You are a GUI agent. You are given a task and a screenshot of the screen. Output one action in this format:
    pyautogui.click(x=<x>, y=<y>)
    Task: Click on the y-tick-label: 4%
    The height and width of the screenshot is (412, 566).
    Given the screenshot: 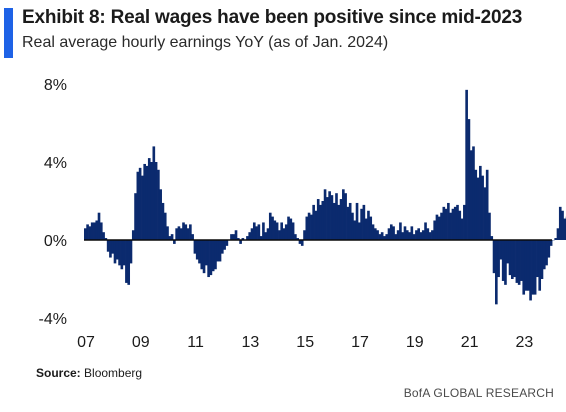 What is the action you would take?
    pyautogui.click(x=55, y=163)
    